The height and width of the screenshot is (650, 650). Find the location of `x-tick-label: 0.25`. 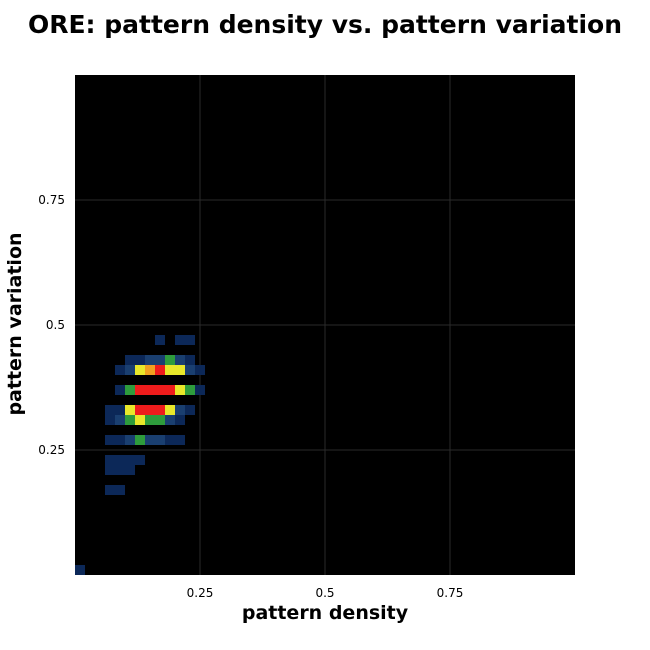

x-tick-label: 0.25 is located at coordinates (200, 593).